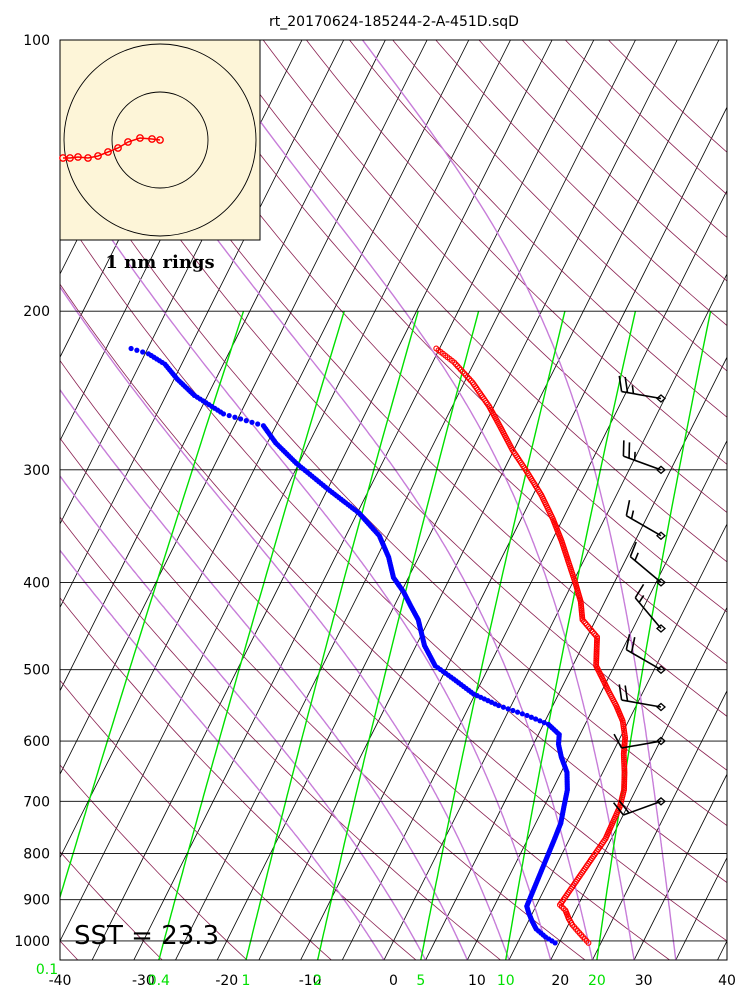  Describe the element at coordinates (143, 981) in the screenshot. I see `temperature-tick-label: -30` at that location.